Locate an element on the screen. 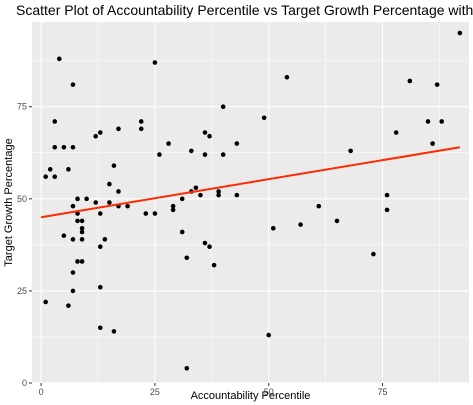  x-tick-label: 0 is located at coordinates (41, 392).